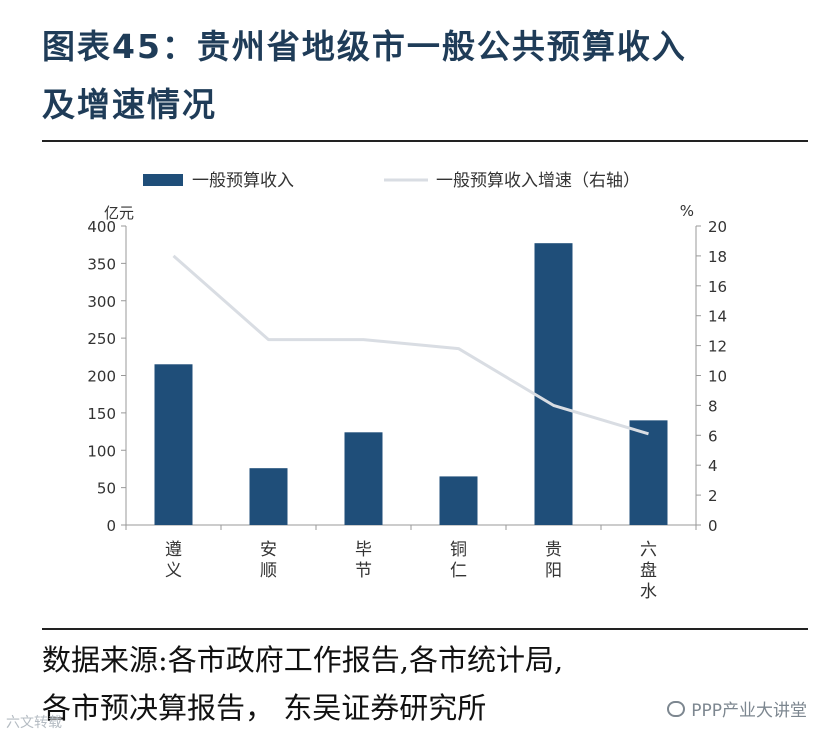  I want to click on y-right-tick-label: 18, so click(717, 257).